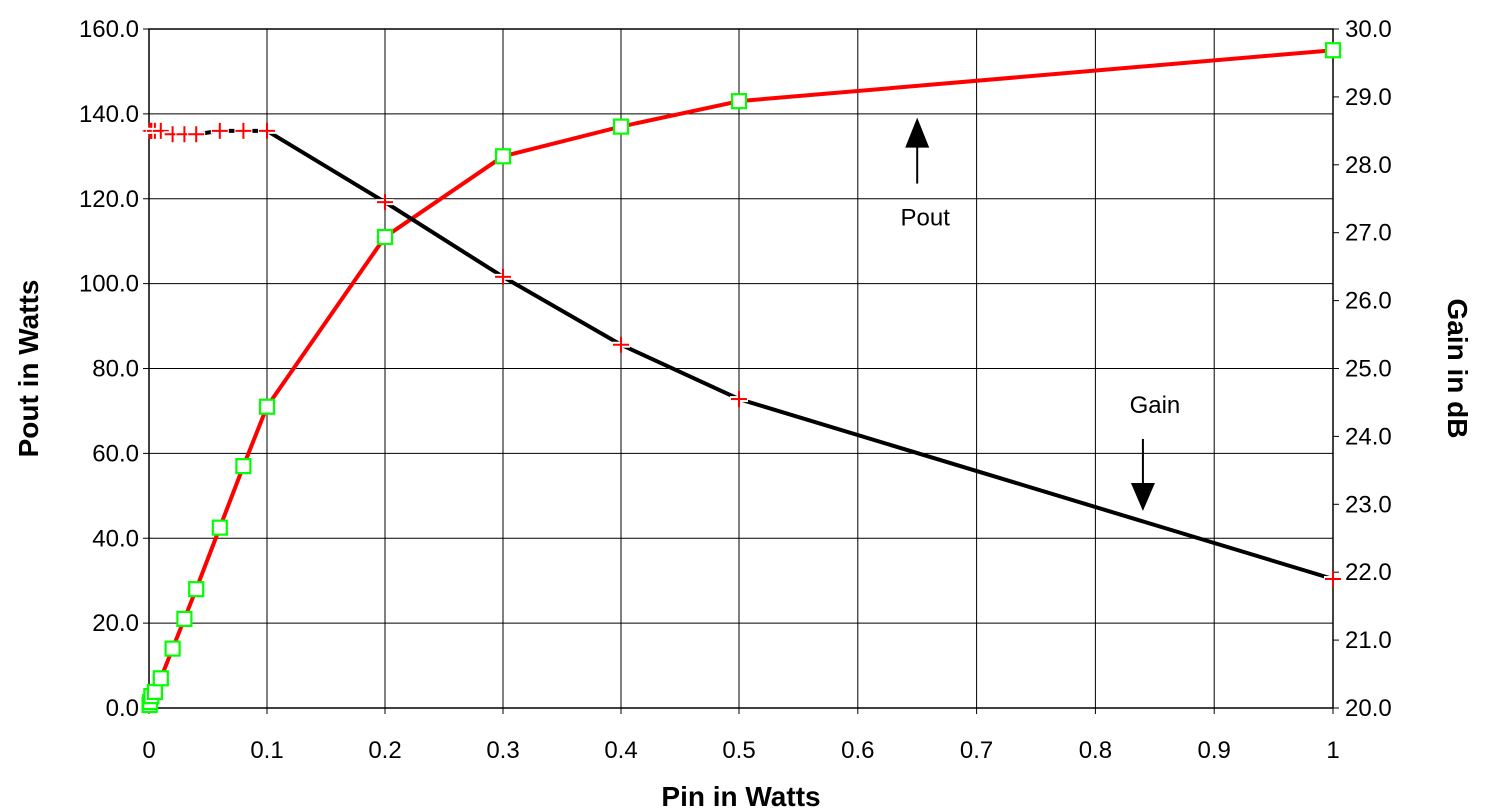 This screenshot has width=1486, height=812. Describe the element at coordinates (1368, 97) in the screenshot. I see `y2-tick-label: 29.0` at that location.